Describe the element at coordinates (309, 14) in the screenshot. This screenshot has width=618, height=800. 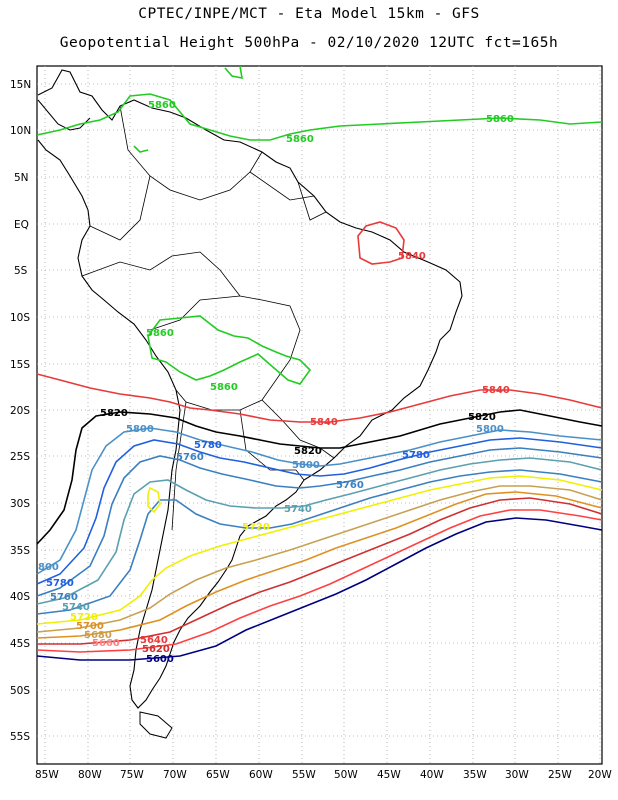
I see `map-title-line1: CPTEC/INPE/MCT - Eta Model 15km - GFS` at that location.